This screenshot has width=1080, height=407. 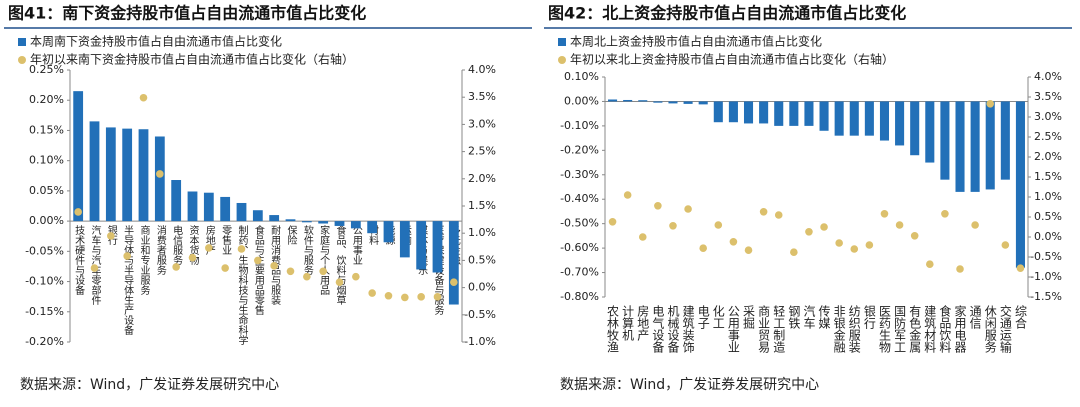 What do you see at coordinates (628, 323) in the screenshot?
I see `x-tick-label: 计算机` at bounding box center [628, 323].